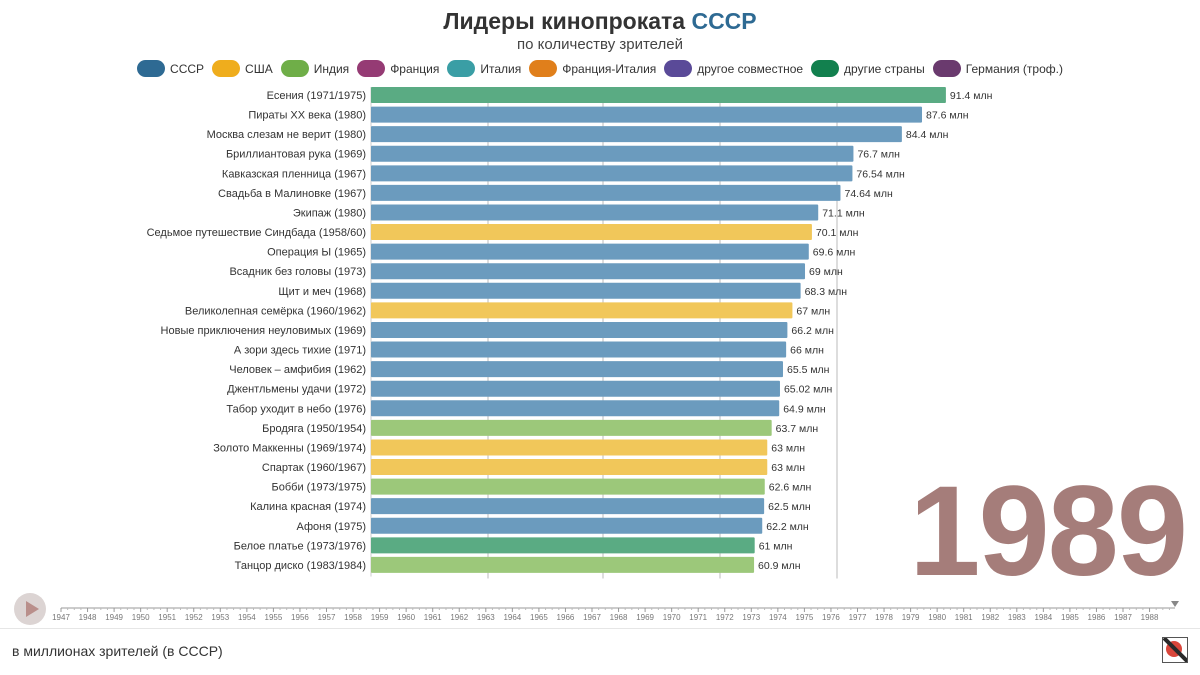 The height and width of the screenshot is (675, 1200). I want to click on brand-logo-icon, so click(1175, 650).